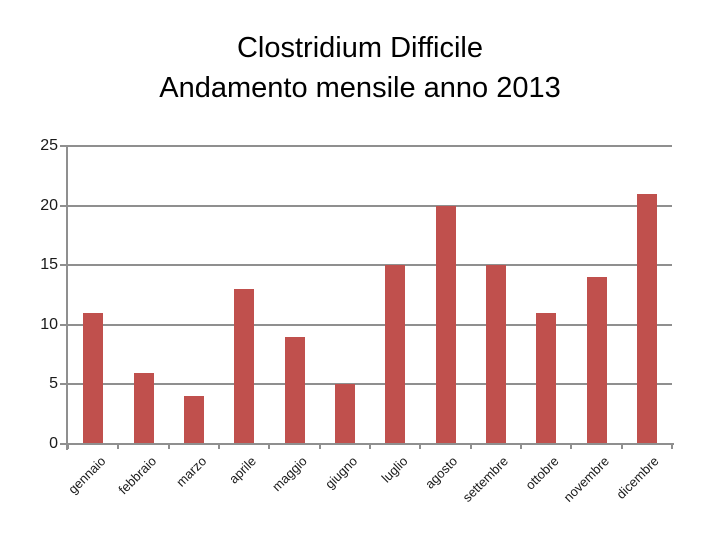  I want to click on x-axis-line, so click(370, 444).